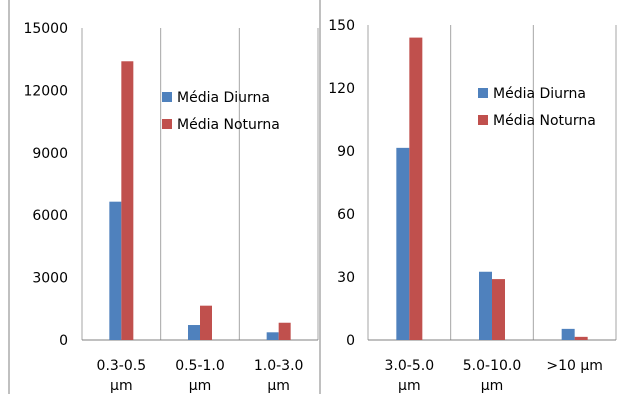 This screenshot has height=394, width=618. Describe the element at coordinates (346, 278) in the screenshot. I see `y-tick-label: 30` at that location.